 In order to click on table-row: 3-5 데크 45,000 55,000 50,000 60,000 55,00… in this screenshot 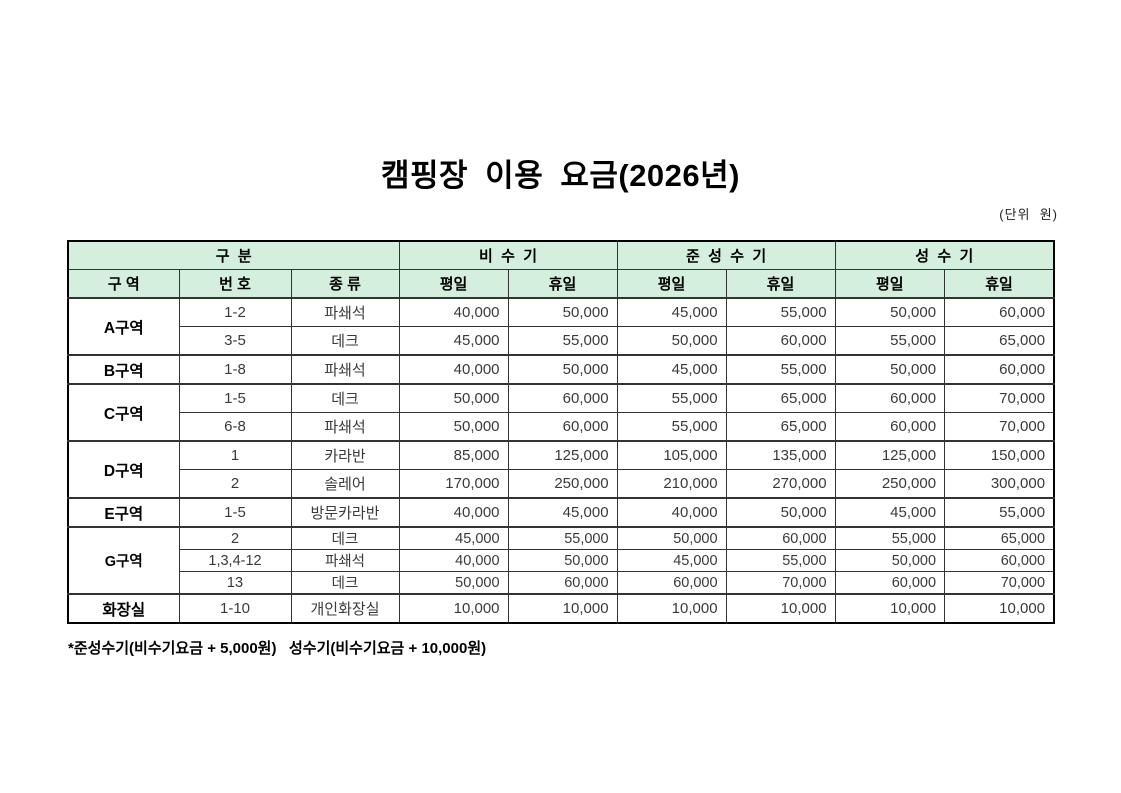, I will do `click(561, 341)`.